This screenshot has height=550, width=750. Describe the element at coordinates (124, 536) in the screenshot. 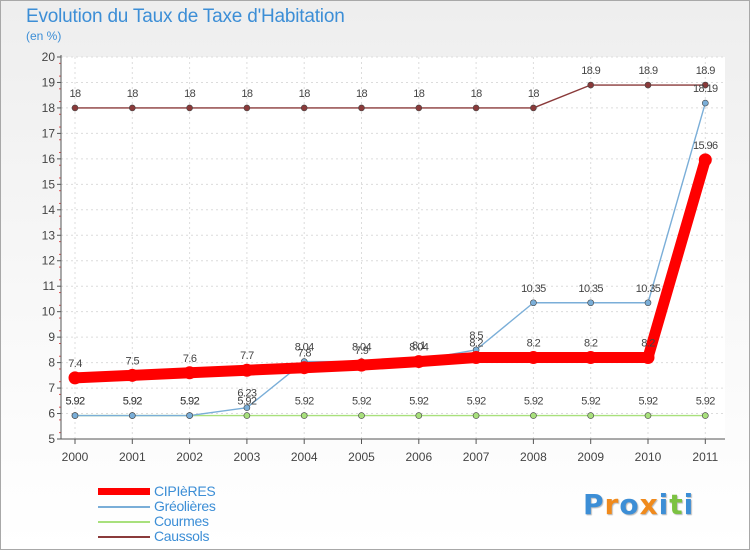

I see `legend-swatch-caussols` at that location.